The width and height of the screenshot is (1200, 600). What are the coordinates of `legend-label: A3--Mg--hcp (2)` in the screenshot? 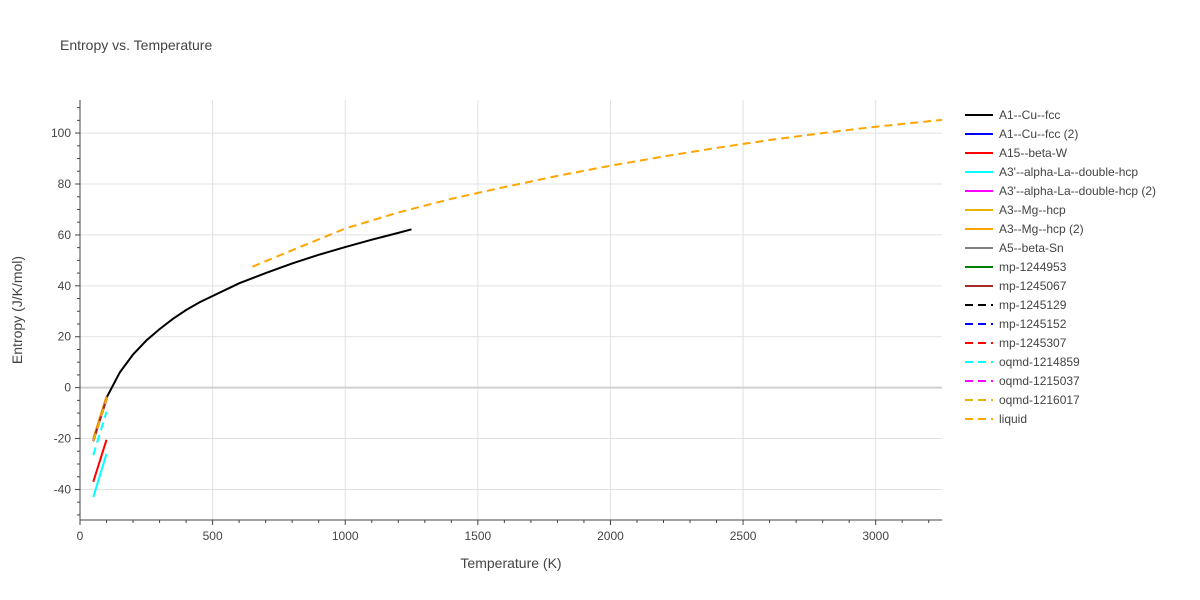 It's located at (1041, 229).